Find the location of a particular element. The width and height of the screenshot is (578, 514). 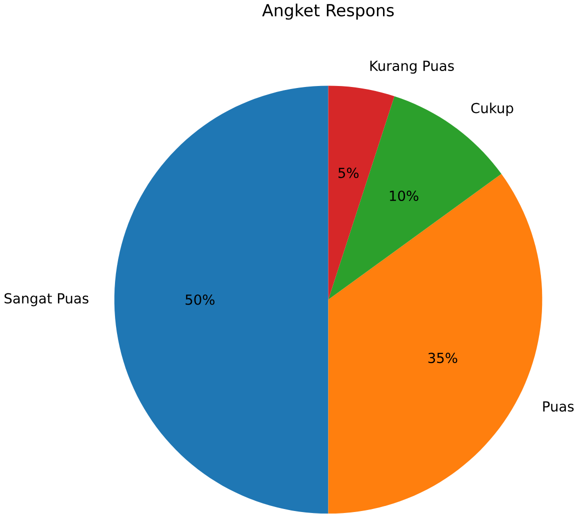

slice-label: Kurang Puas is located at coordinates (412, 67).